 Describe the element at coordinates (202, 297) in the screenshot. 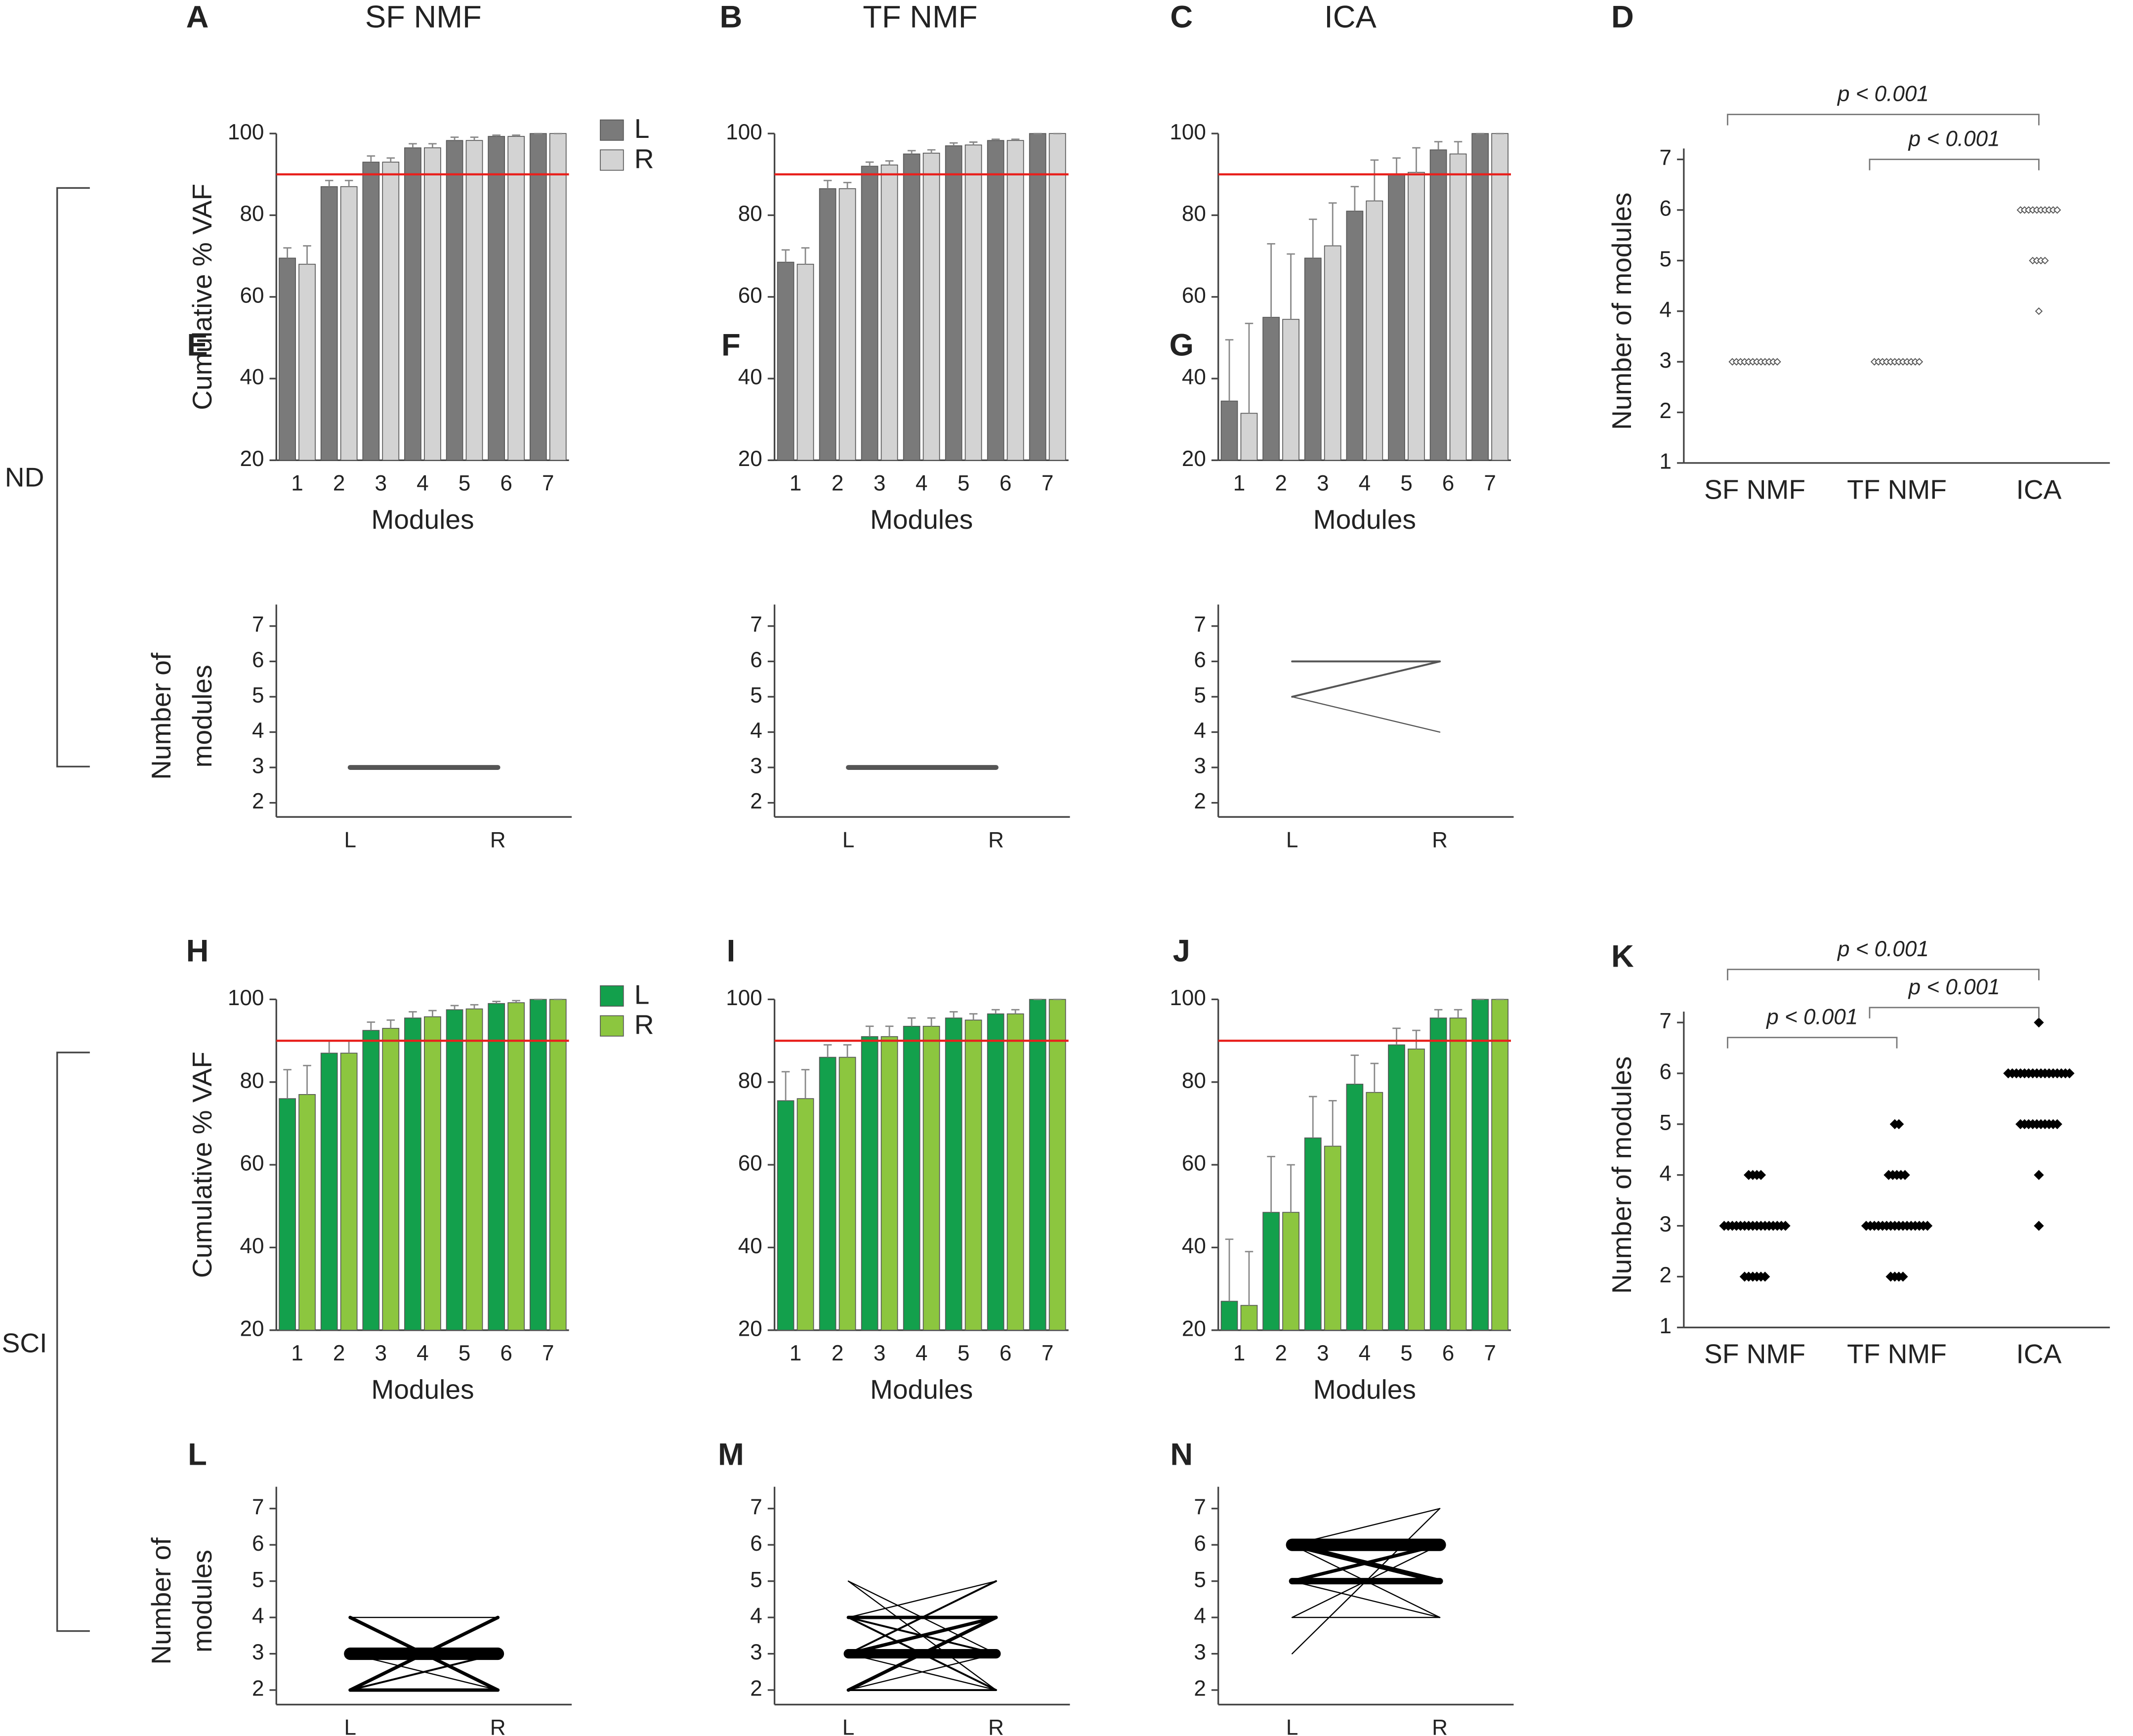

I see `y-axis-label: Cumulative % VAF` at that location.